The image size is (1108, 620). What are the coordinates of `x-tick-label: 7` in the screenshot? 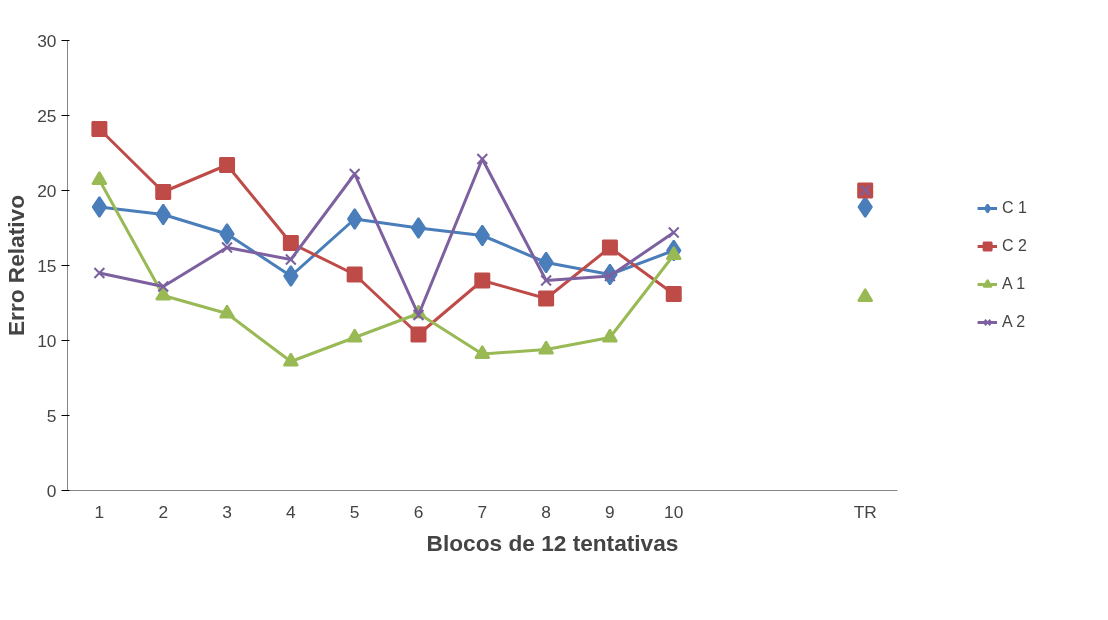 It's located at (482, 511).